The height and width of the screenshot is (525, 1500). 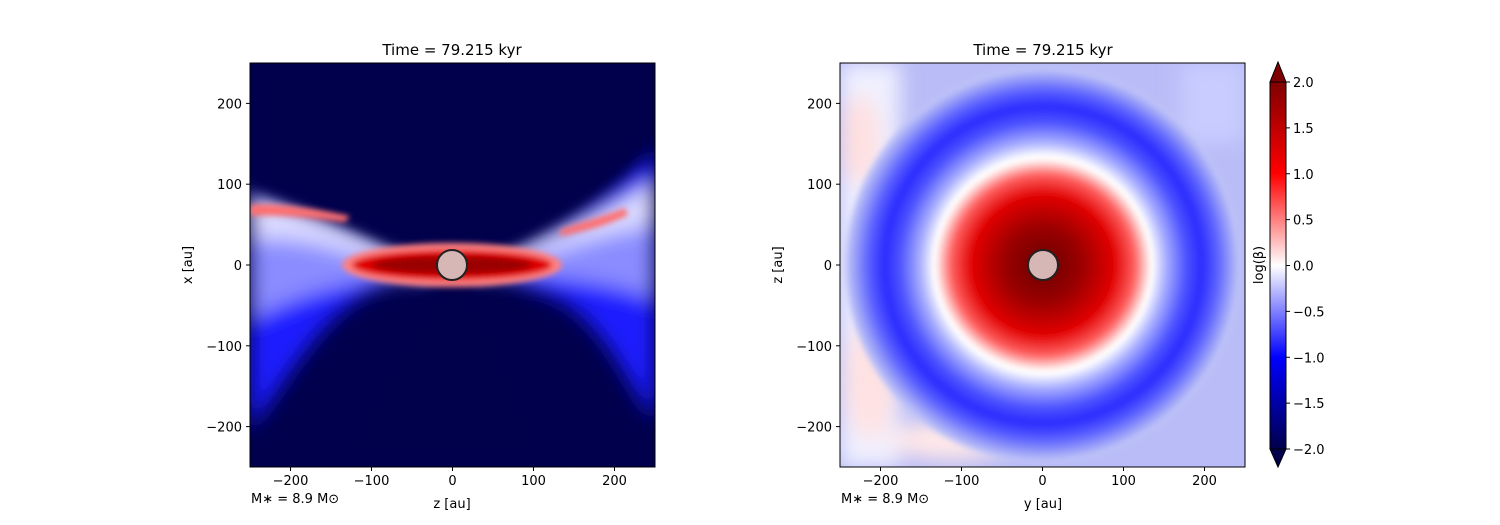 What do you see at coordinates (295, 499) in the screenshot?
I see `left-mass-annotation: M∗ = 8.9 M⊙` at bounding box center [295, 499].